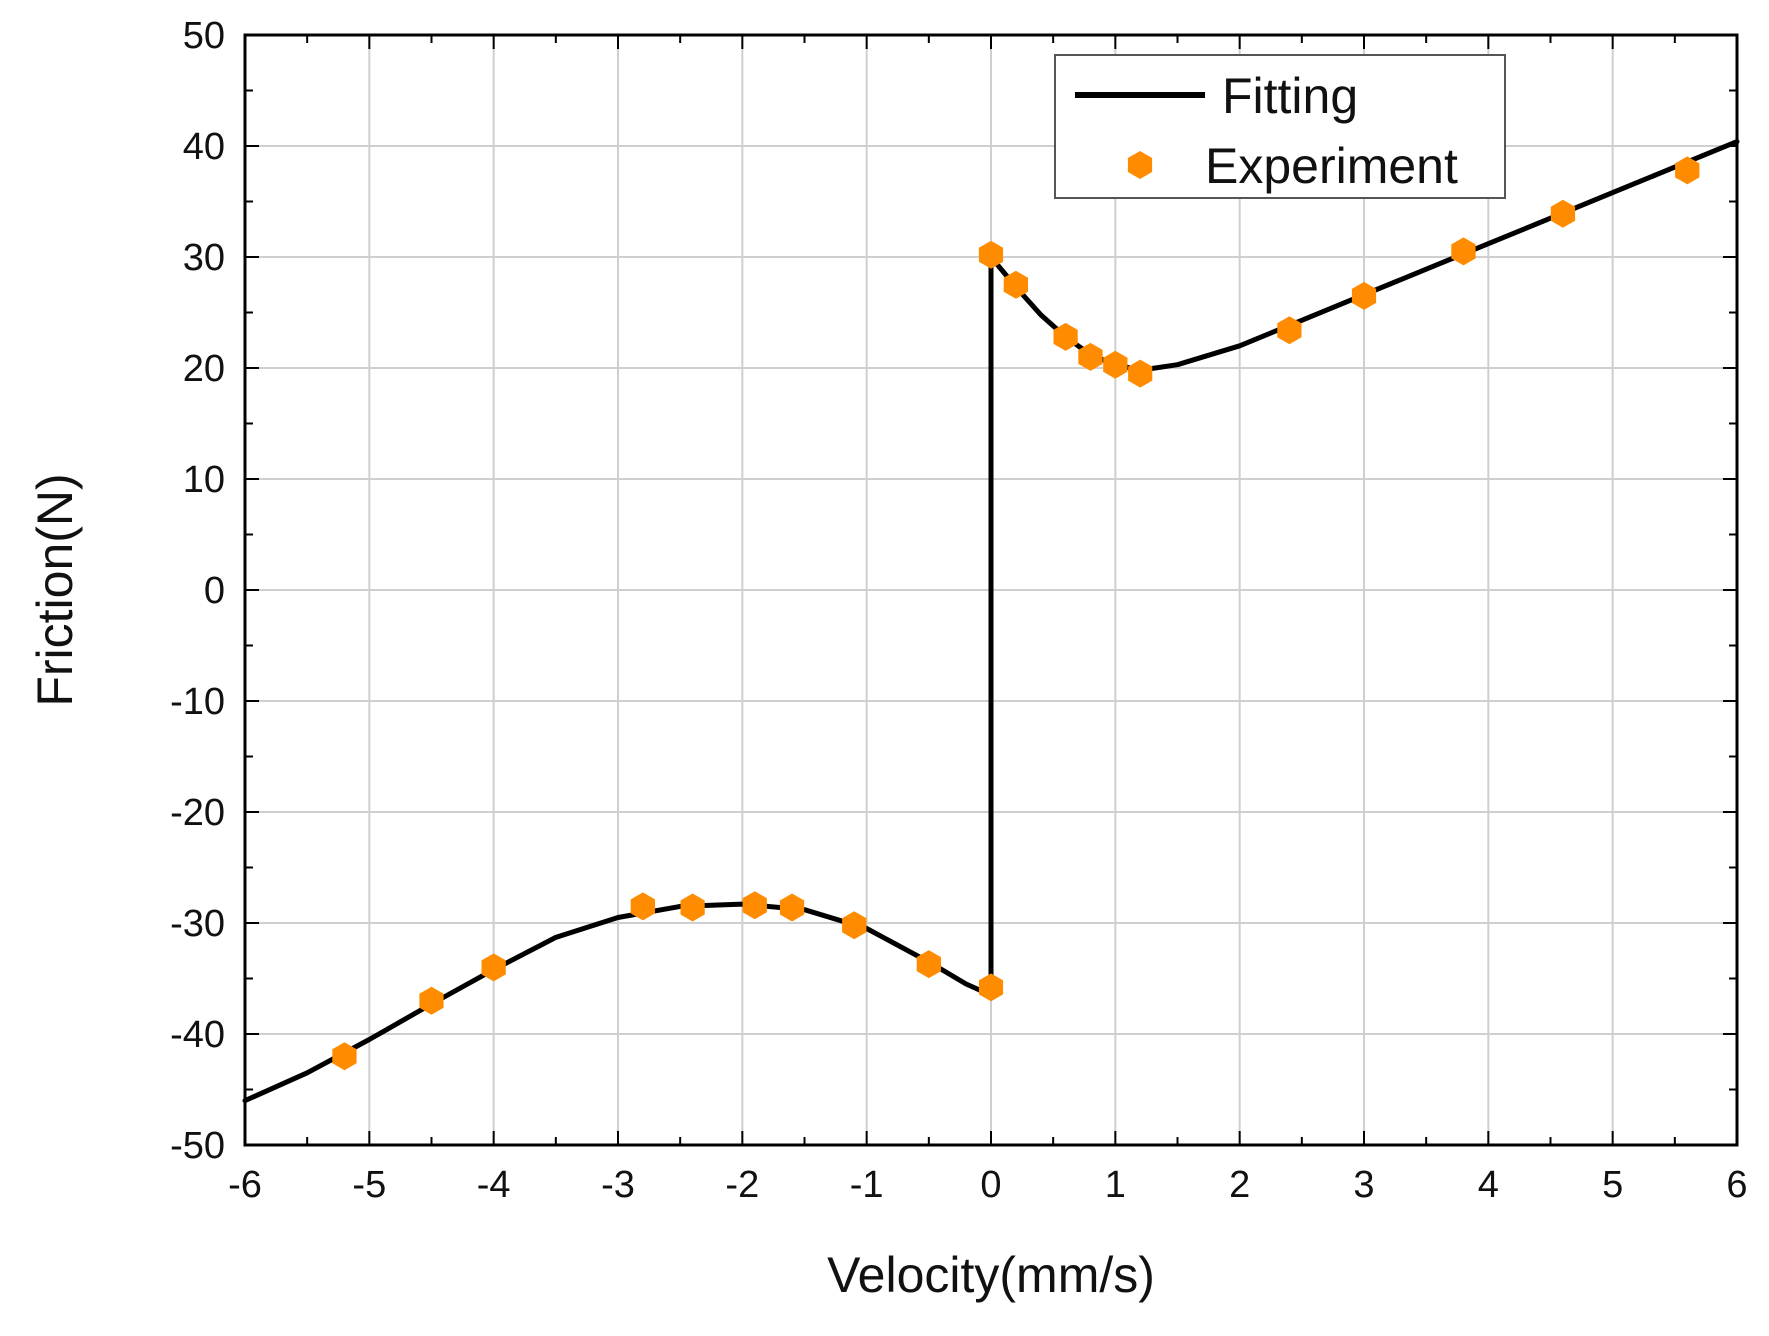 This screenshot has height=1336, width=1769. What do you see at coordinates (494, 1185) in the screenshot?
I see `x-tick-label: -4` at bounding box center [494, 1185].